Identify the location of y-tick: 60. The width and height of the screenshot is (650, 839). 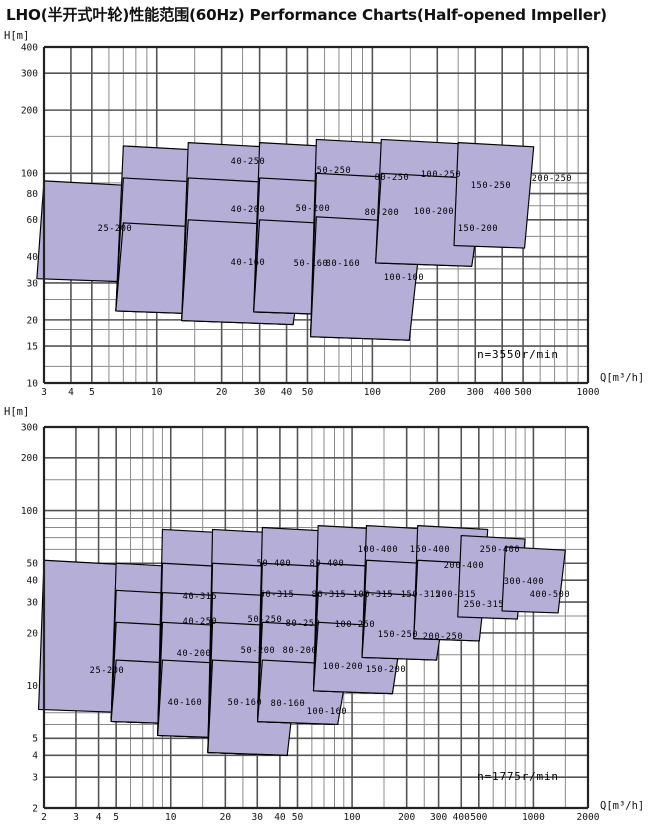
(33, 220).